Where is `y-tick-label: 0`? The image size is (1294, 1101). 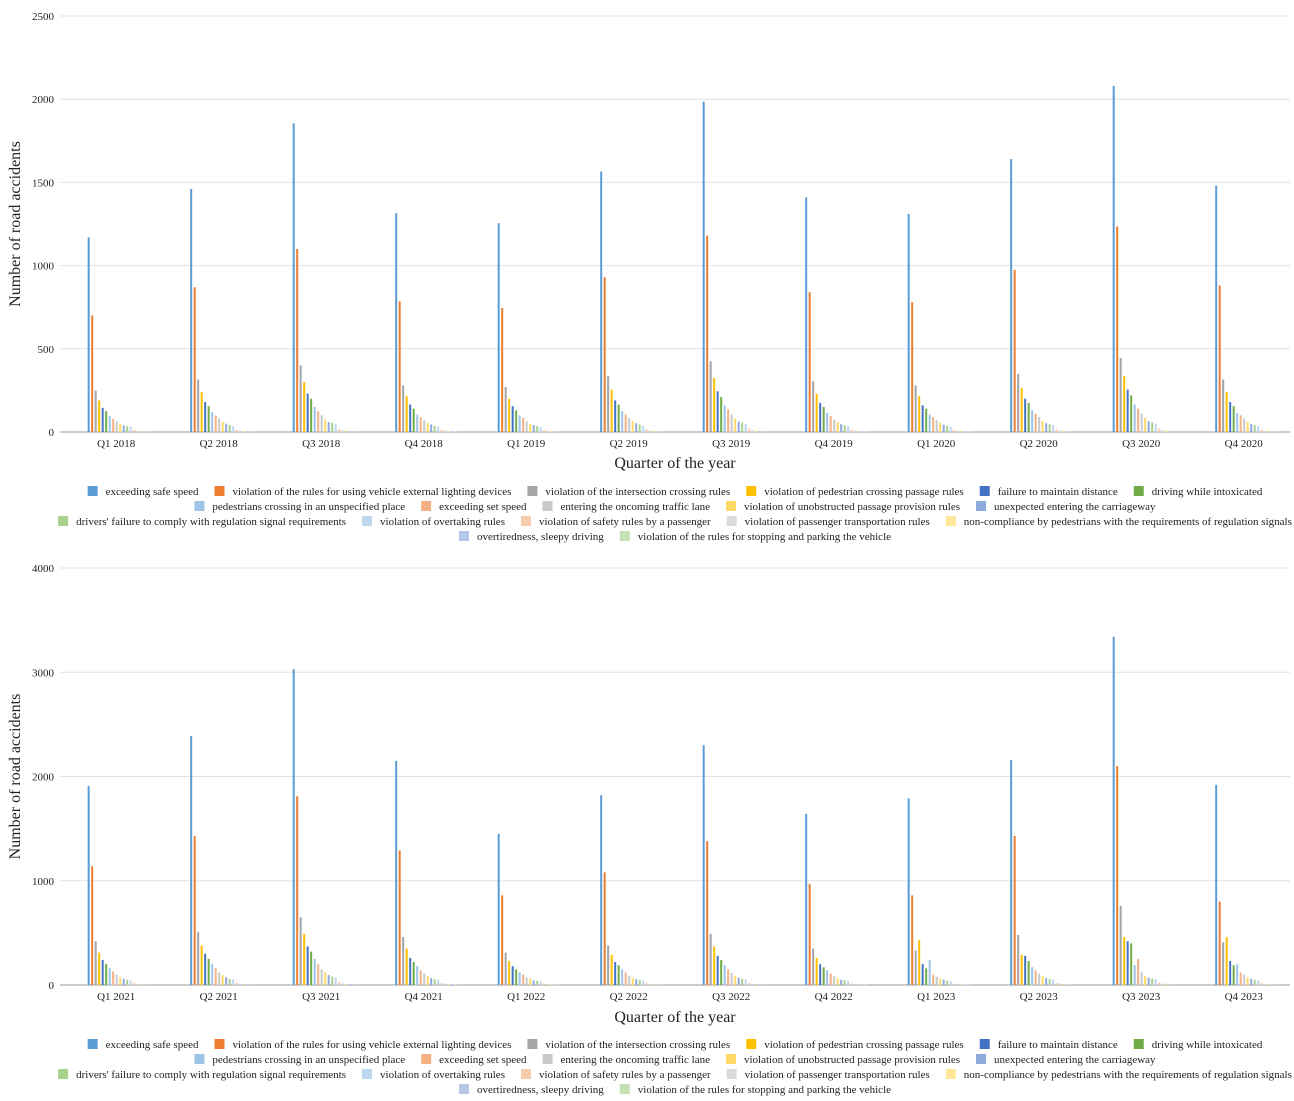 y-tick-label: 0 is located at coordinates (52, 986).